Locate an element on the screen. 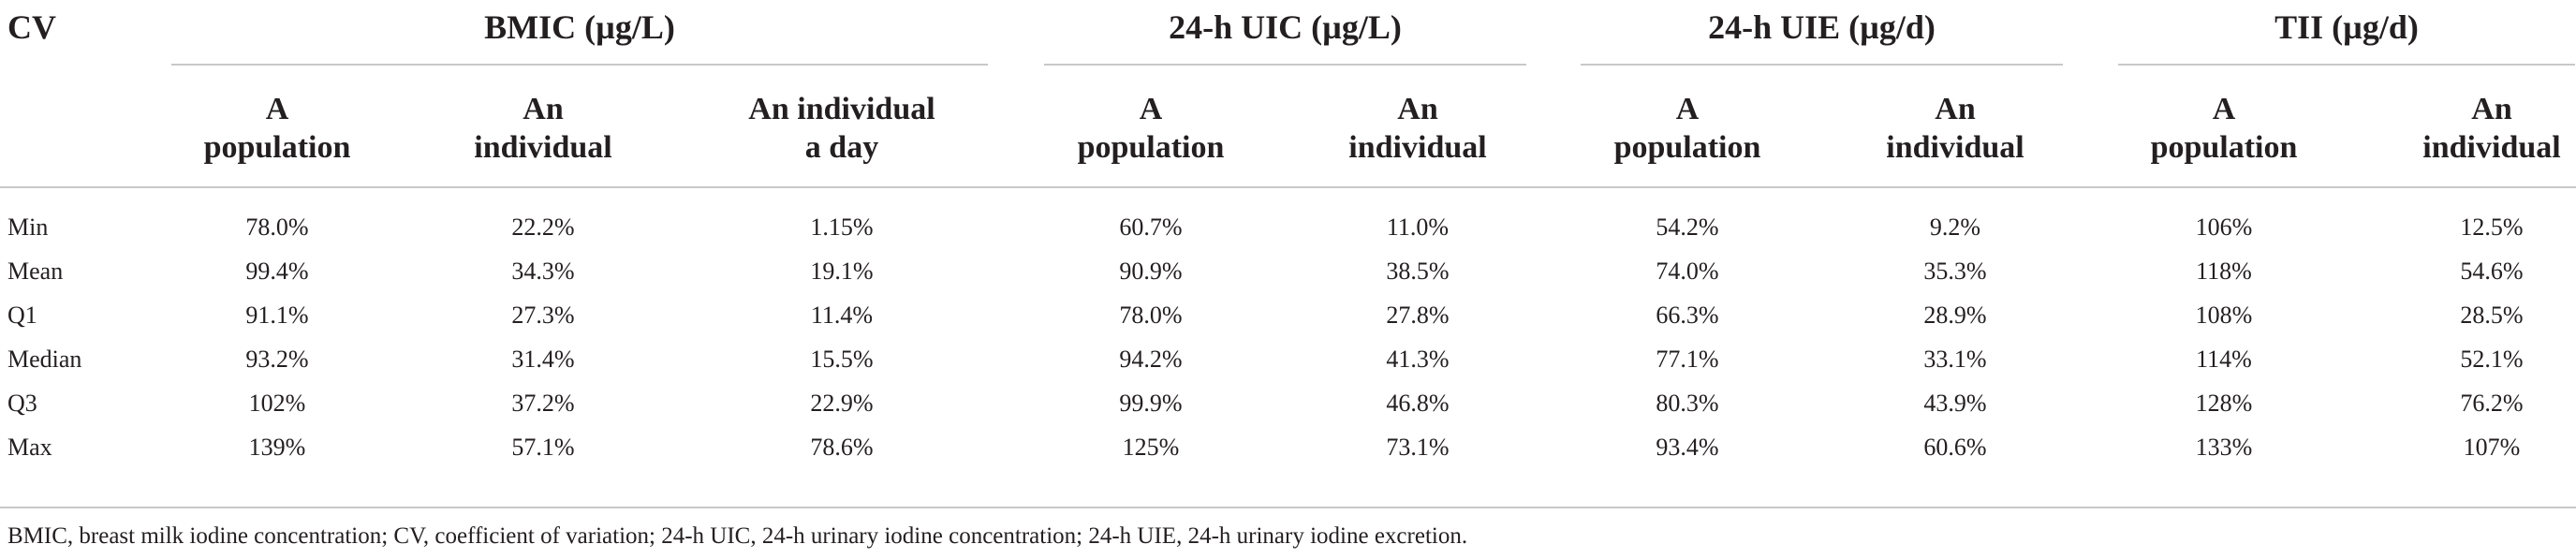 The image size is (2576, 559). table-cell: 31.4% is located at coordinates (543, 359).